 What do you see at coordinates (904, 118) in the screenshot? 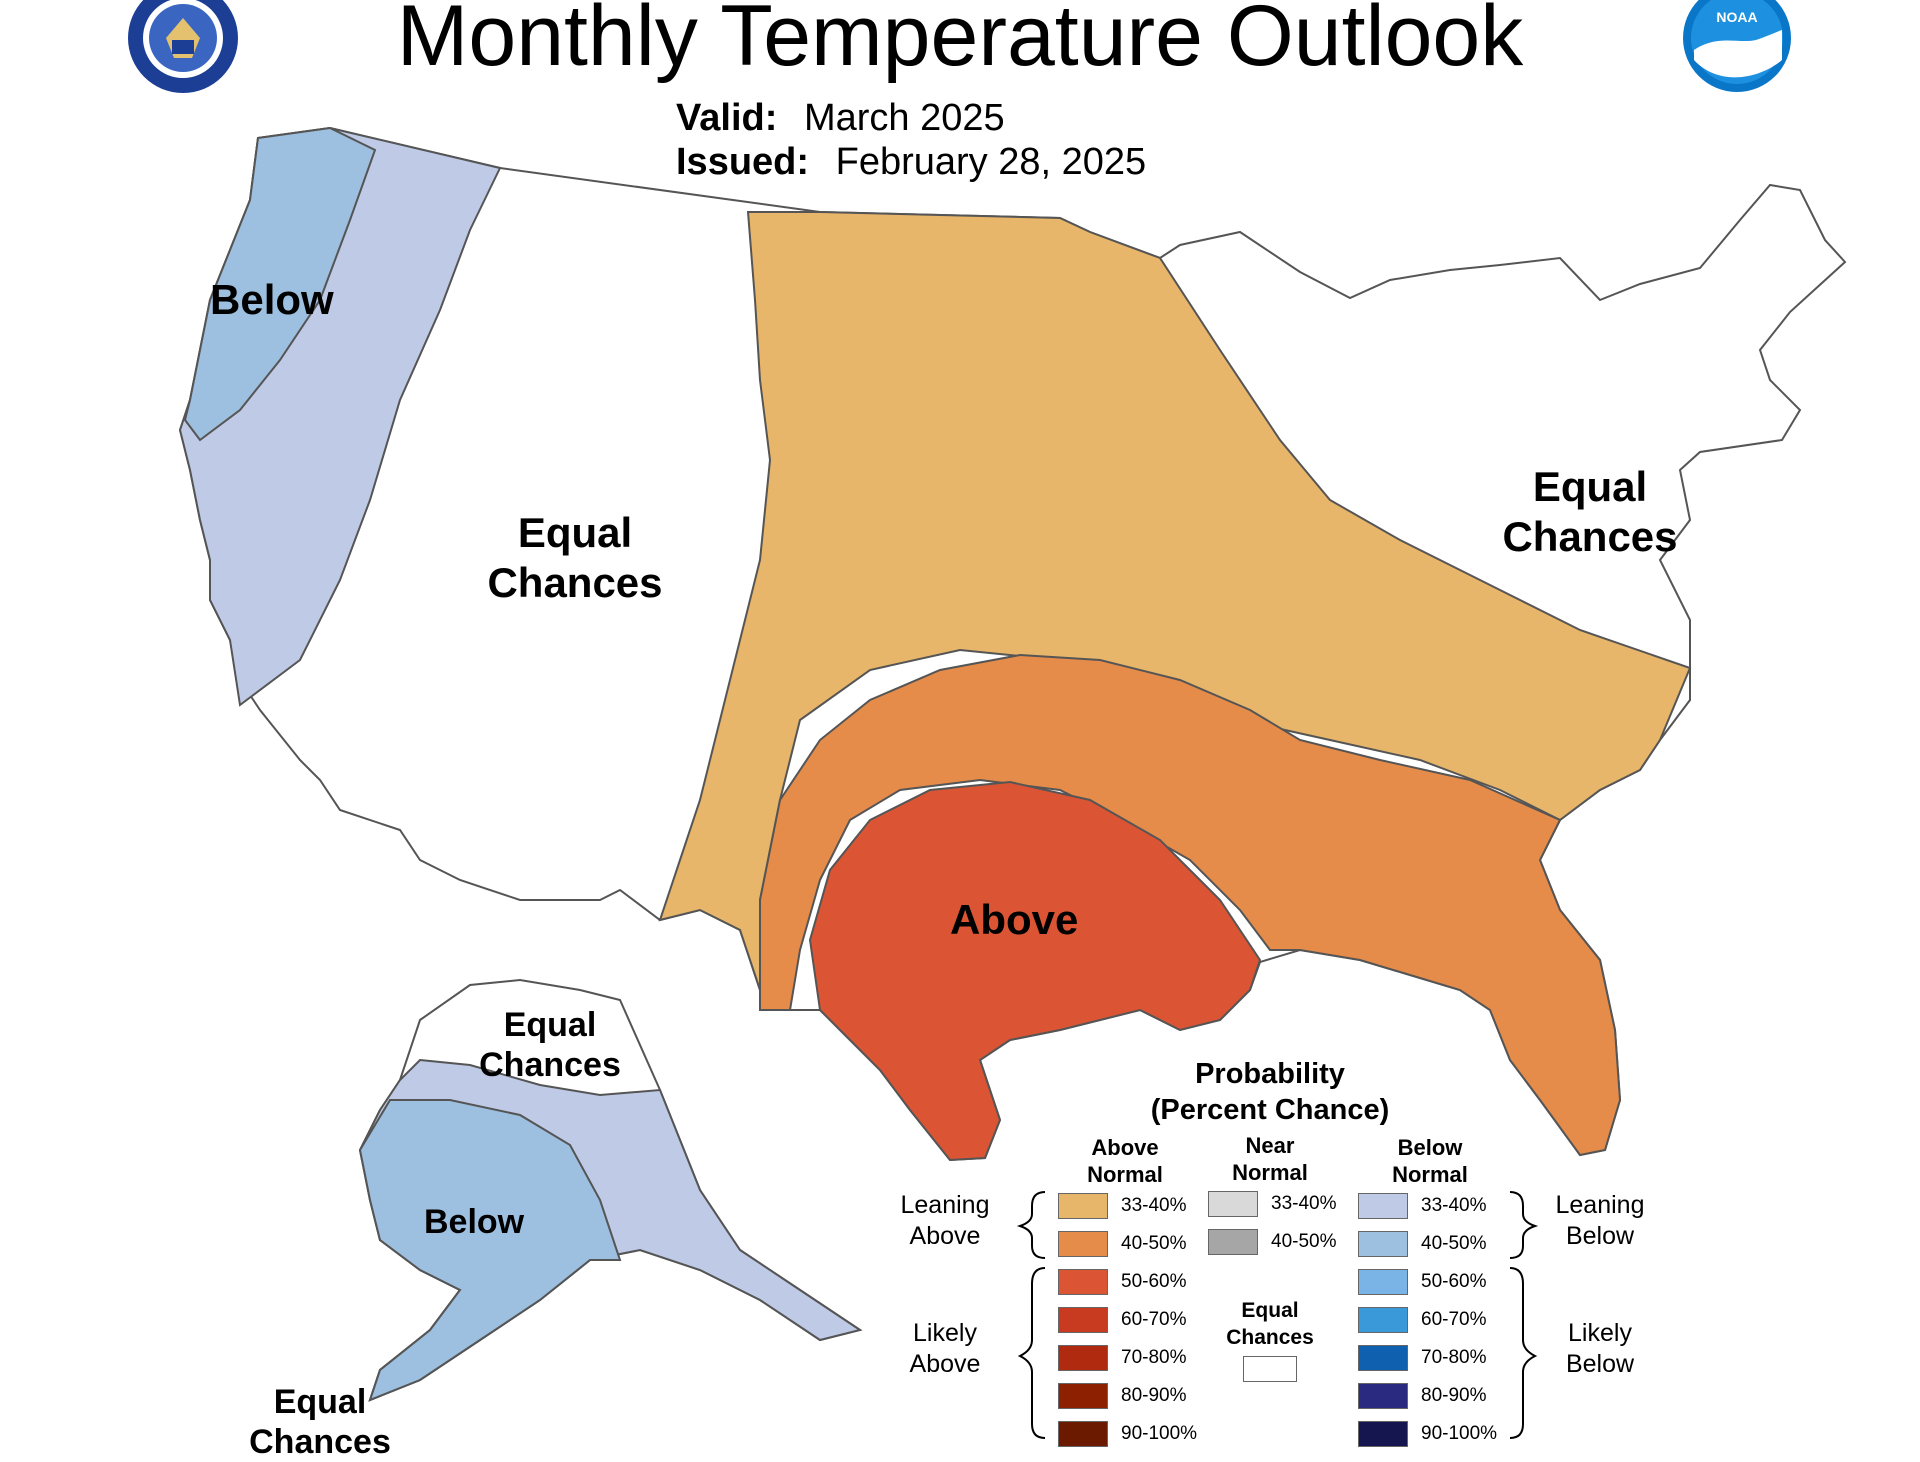
I see `valid-value: March 2025` at bounding box center [904, 118].